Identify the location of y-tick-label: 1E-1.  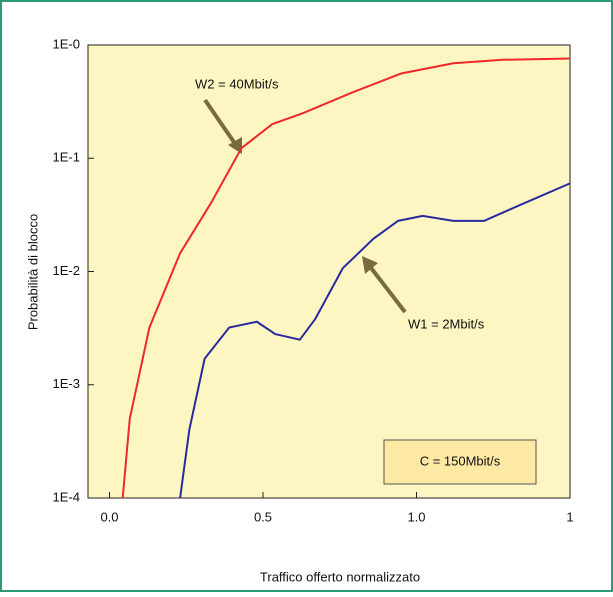
(66, 157).